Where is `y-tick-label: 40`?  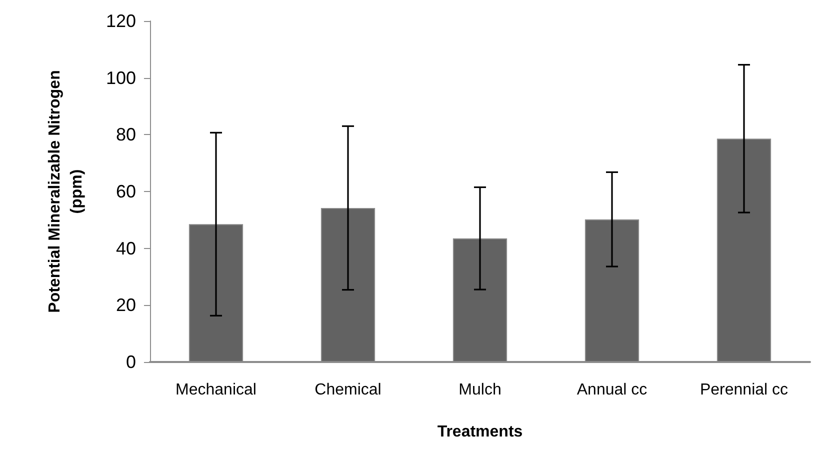 y-tick-label: 40 is located at coordinates (126, 248).